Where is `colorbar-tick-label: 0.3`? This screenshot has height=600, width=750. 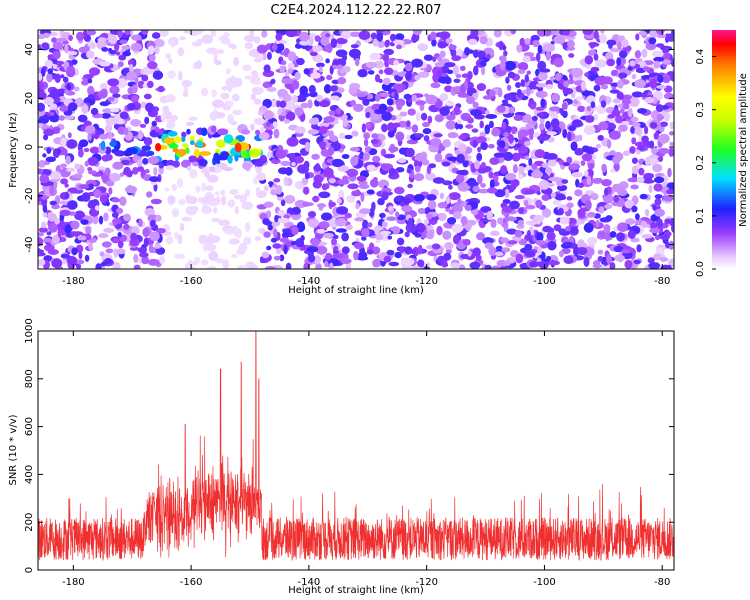 colorbar-tick-label: 0.3 is located at coordinates (700, 110).